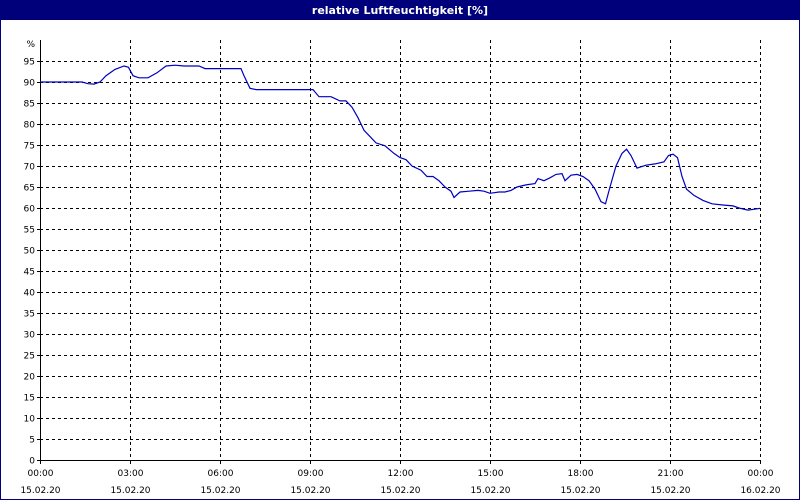 This screenshot has width=800, height=500. What do you see at coordinates (32, 462) in the screenshot?
I see `y-tick-label: 0` at bounding box center [32, 462].